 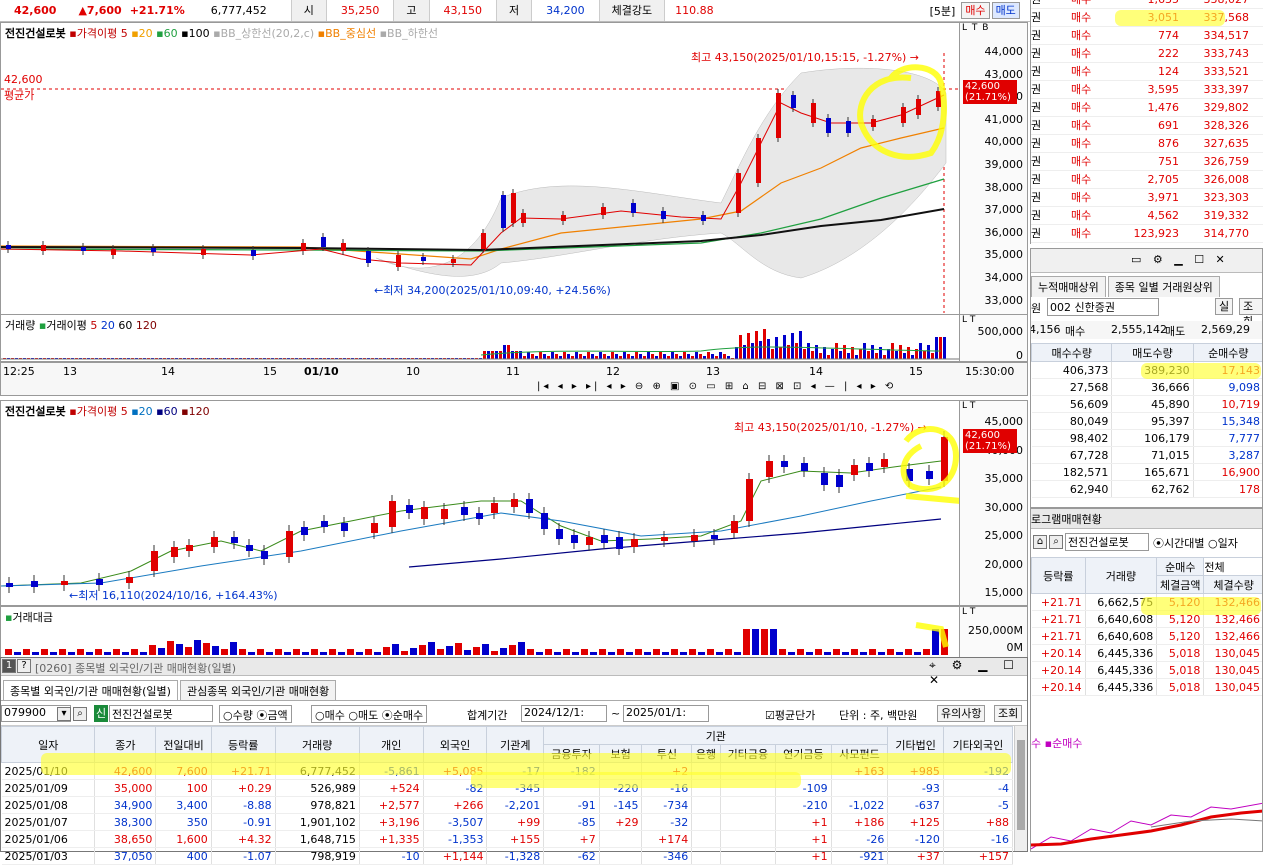 What do you see at coordinates (1020, 788) in the screenshot?
I see `table-scrollbar` at bounding box center [1020, 788].